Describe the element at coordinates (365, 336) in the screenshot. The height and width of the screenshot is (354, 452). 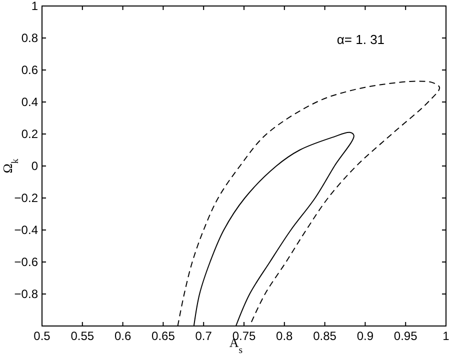
I see `x-tick-label: 0.9` at that location.